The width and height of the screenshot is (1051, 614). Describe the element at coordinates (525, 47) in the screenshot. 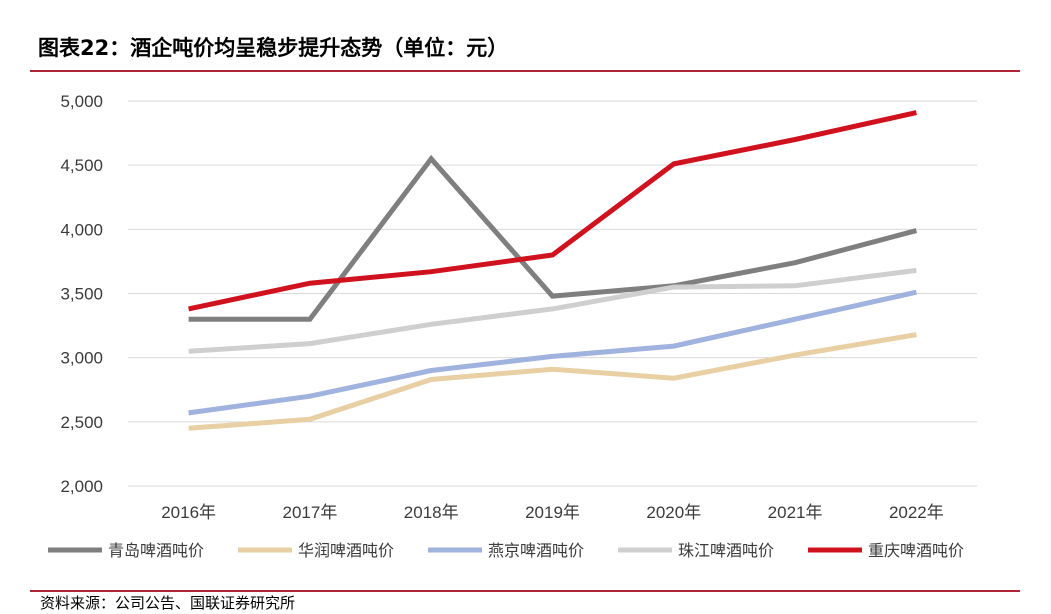

I see `title-bar: 图表22：酒企吨价均呈稳步提升态势（单位：元）` at that location.